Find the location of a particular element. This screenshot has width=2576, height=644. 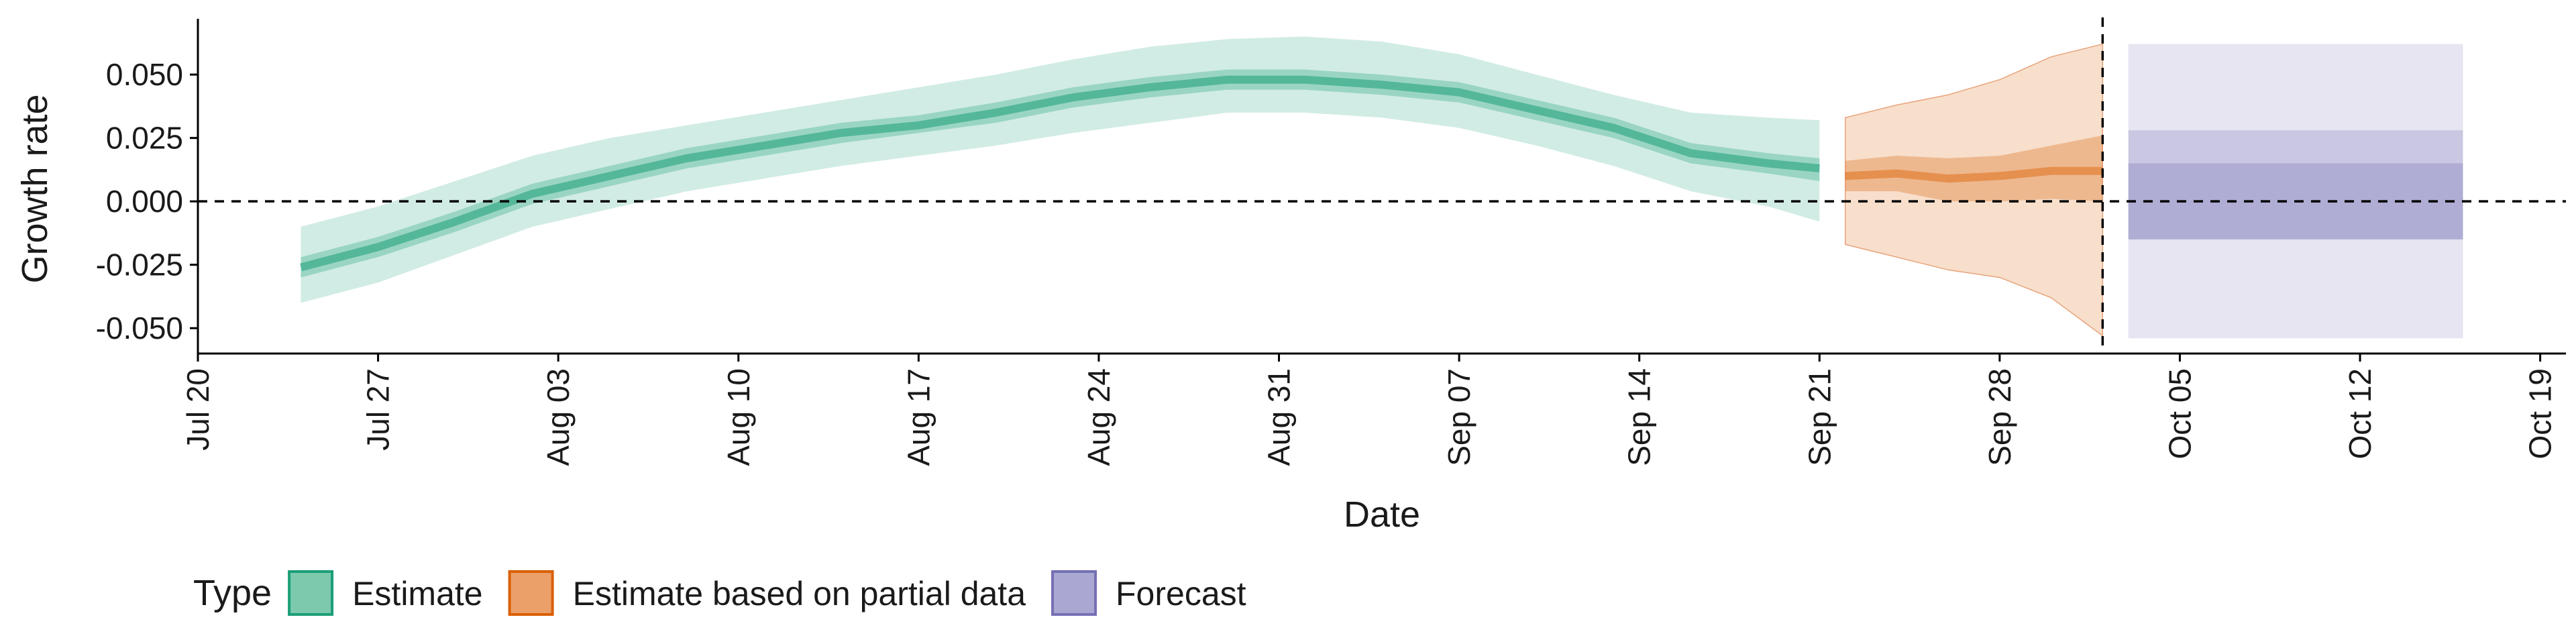

x-tick-label: Aug 10 is located at coordinates (738, 417).